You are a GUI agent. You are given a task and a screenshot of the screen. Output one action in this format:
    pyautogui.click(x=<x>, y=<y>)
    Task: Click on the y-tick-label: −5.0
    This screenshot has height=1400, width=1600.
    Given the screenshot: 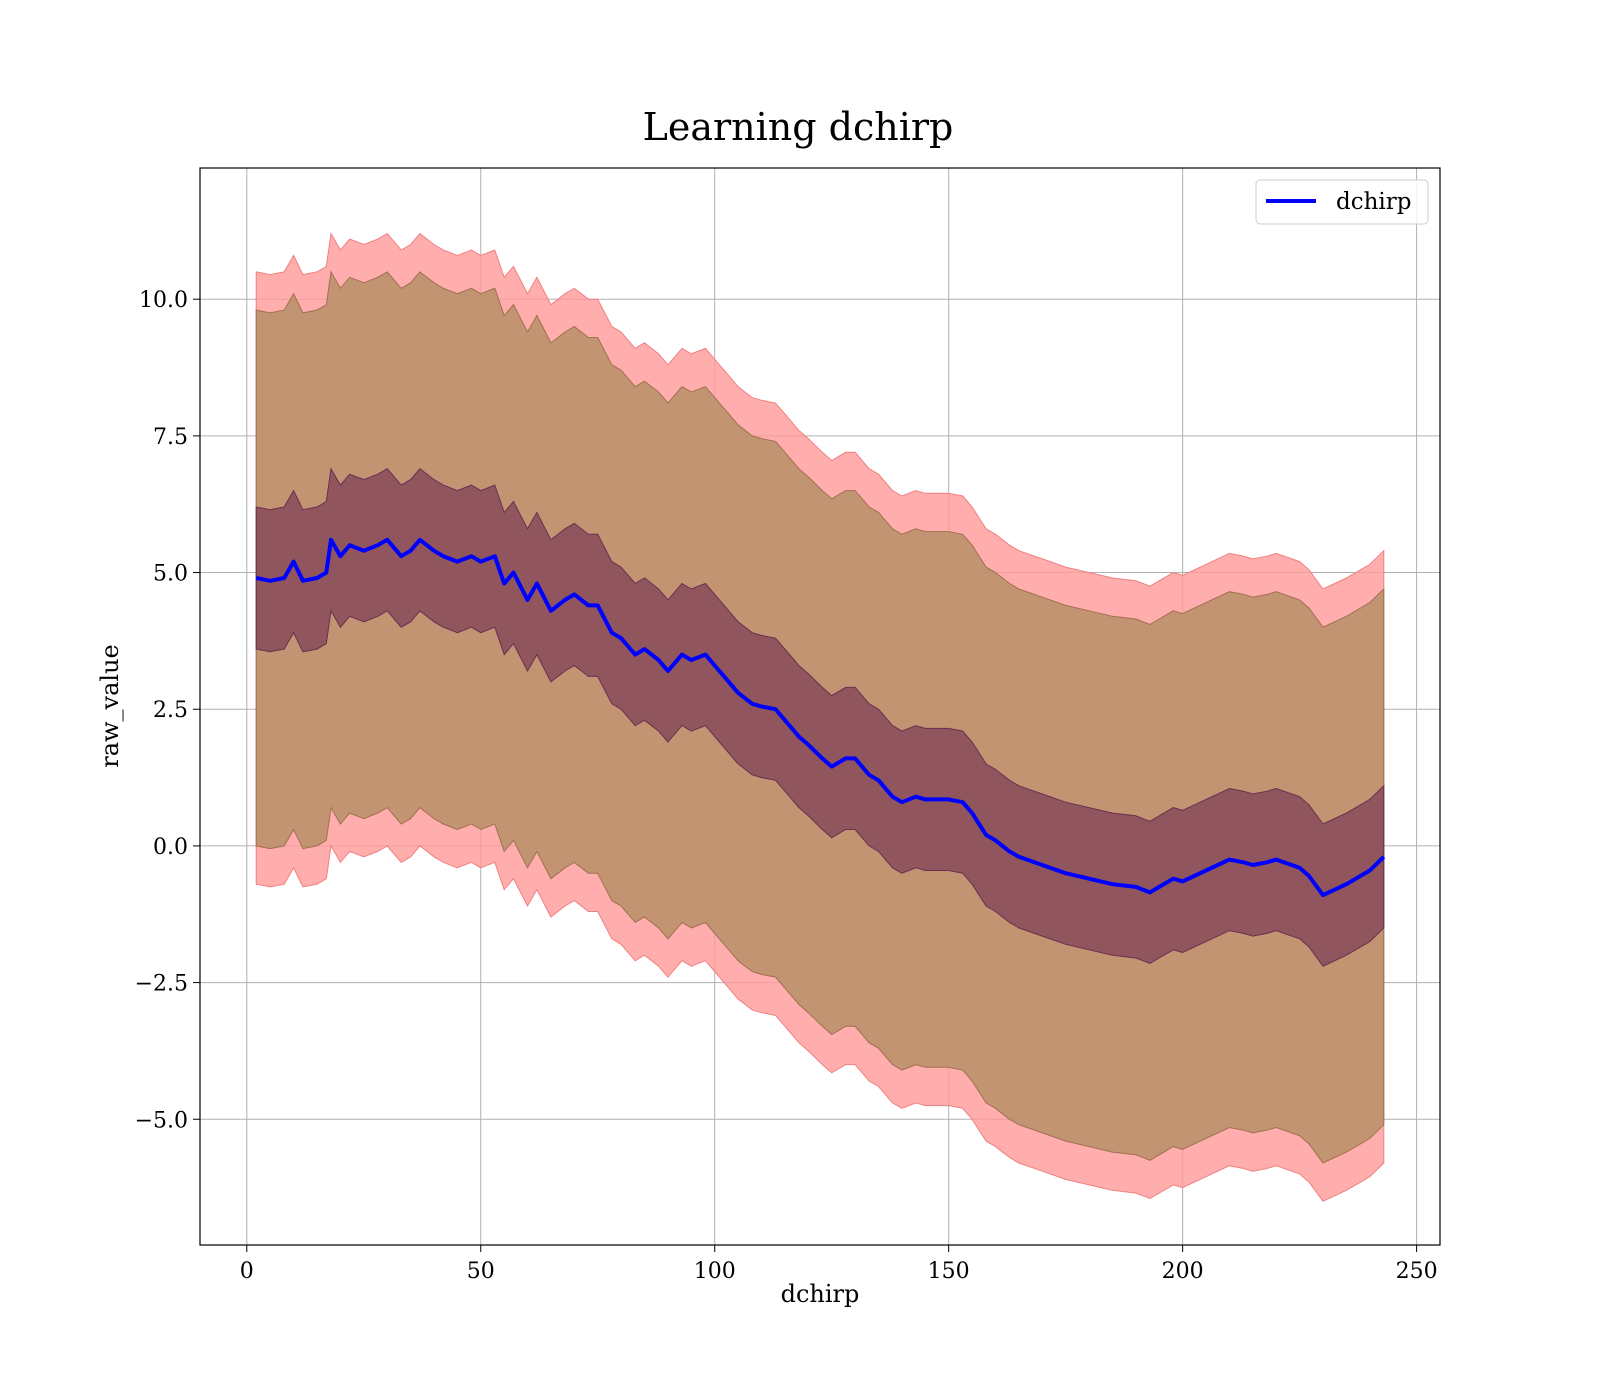 What is the action you would take?
    pyautogui.click(x=161, y=1120)
    